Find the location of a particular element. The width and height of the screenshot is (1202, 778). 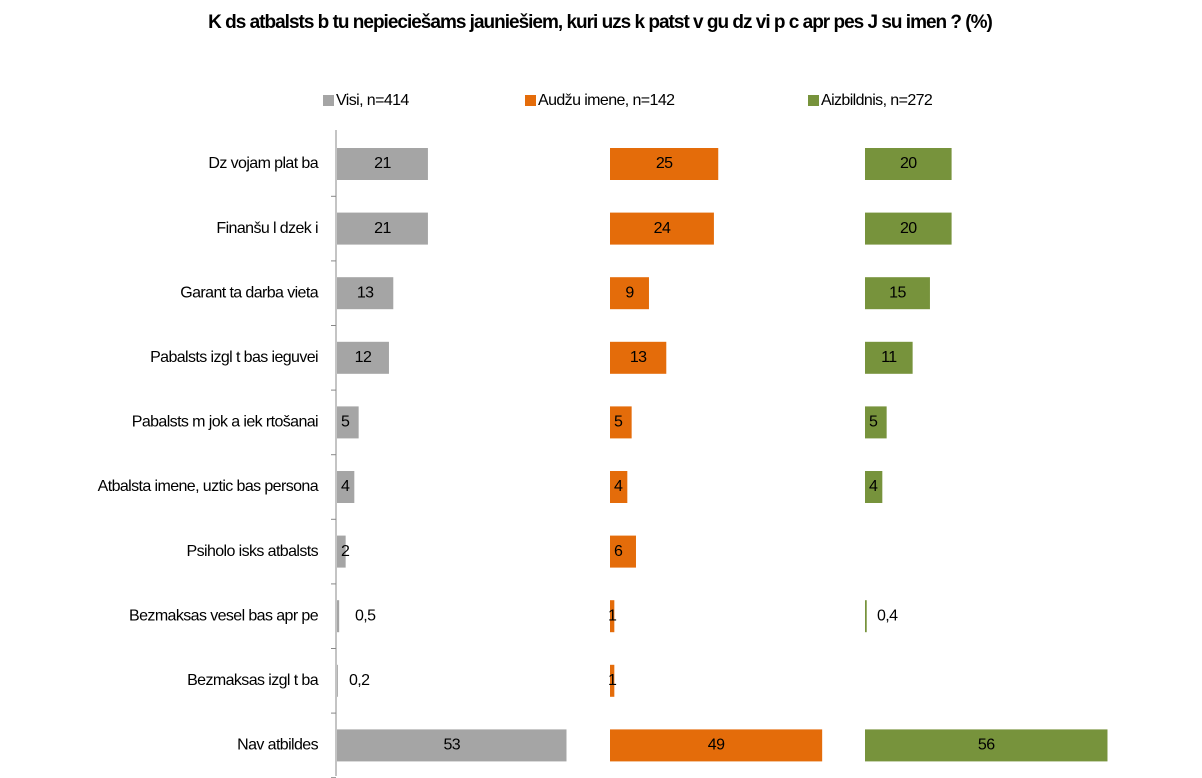

data-label: 2 is located at coordinates (345, 551).